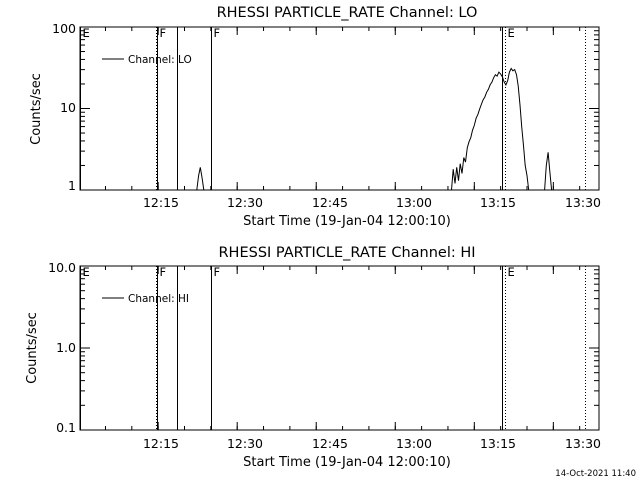 This screenshot has width=640, height=480. What do you see at coordinates (374, 129) in the screenshot?
I see `series-channel-lo` at bounding box center [374, 129].